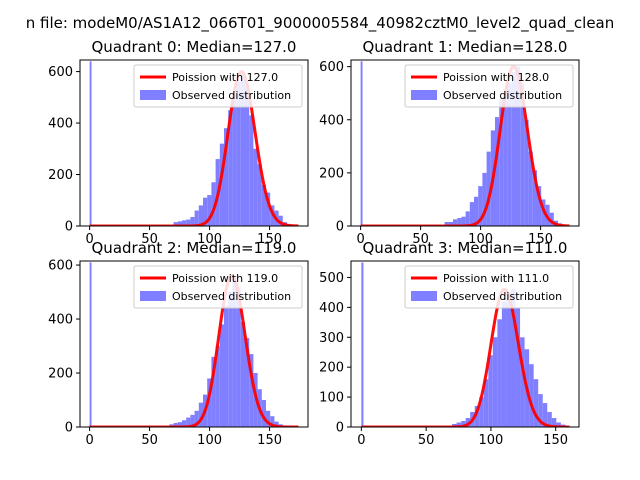  Describe the element at coordinates (194, 248) in the screenshot. I see `panel-title: Quadrant 2: Median=119.0` at that location.